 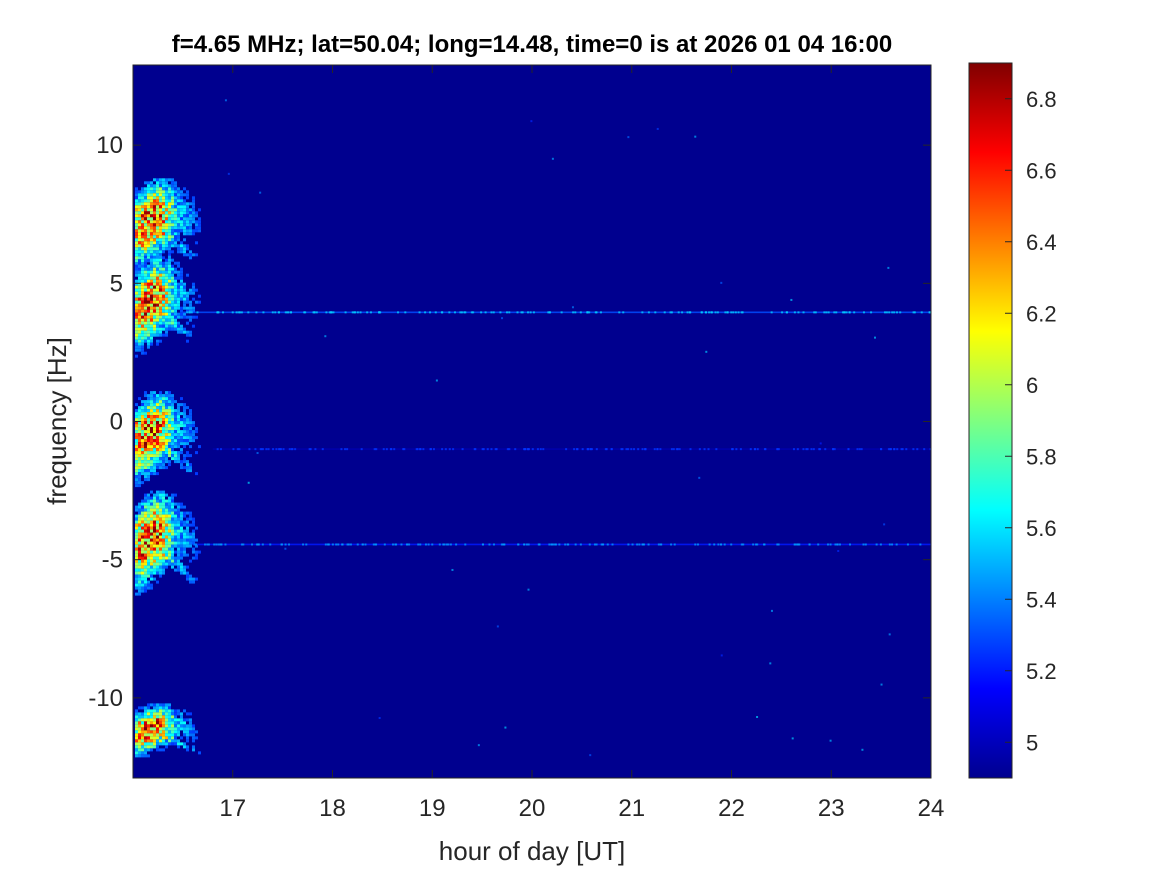 What do you see at coordinates (1041, 456) in the screenshot?
I see `colorbar-tick-label: 5.8` at bounding box center [1041, 456].